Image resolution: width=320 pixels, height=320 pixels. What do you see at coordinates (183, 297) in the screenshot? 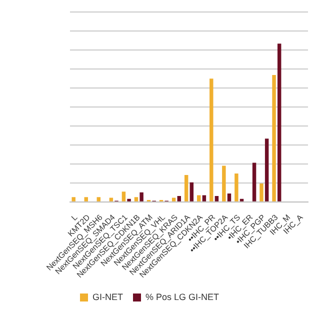
I see `legend-label: % Pos LG GI-NET` at bounding box center [183, 297].